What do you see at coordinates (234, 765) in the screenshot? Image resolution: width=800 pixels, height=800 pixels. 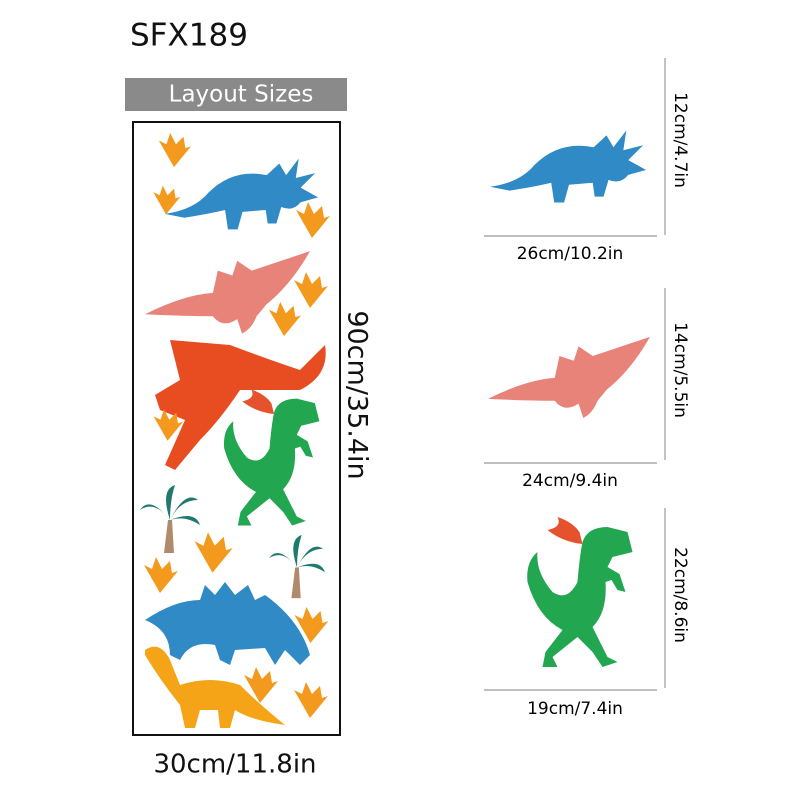 I see `layout-width: 30cm/11.8in` at bounding box center [234, 765].